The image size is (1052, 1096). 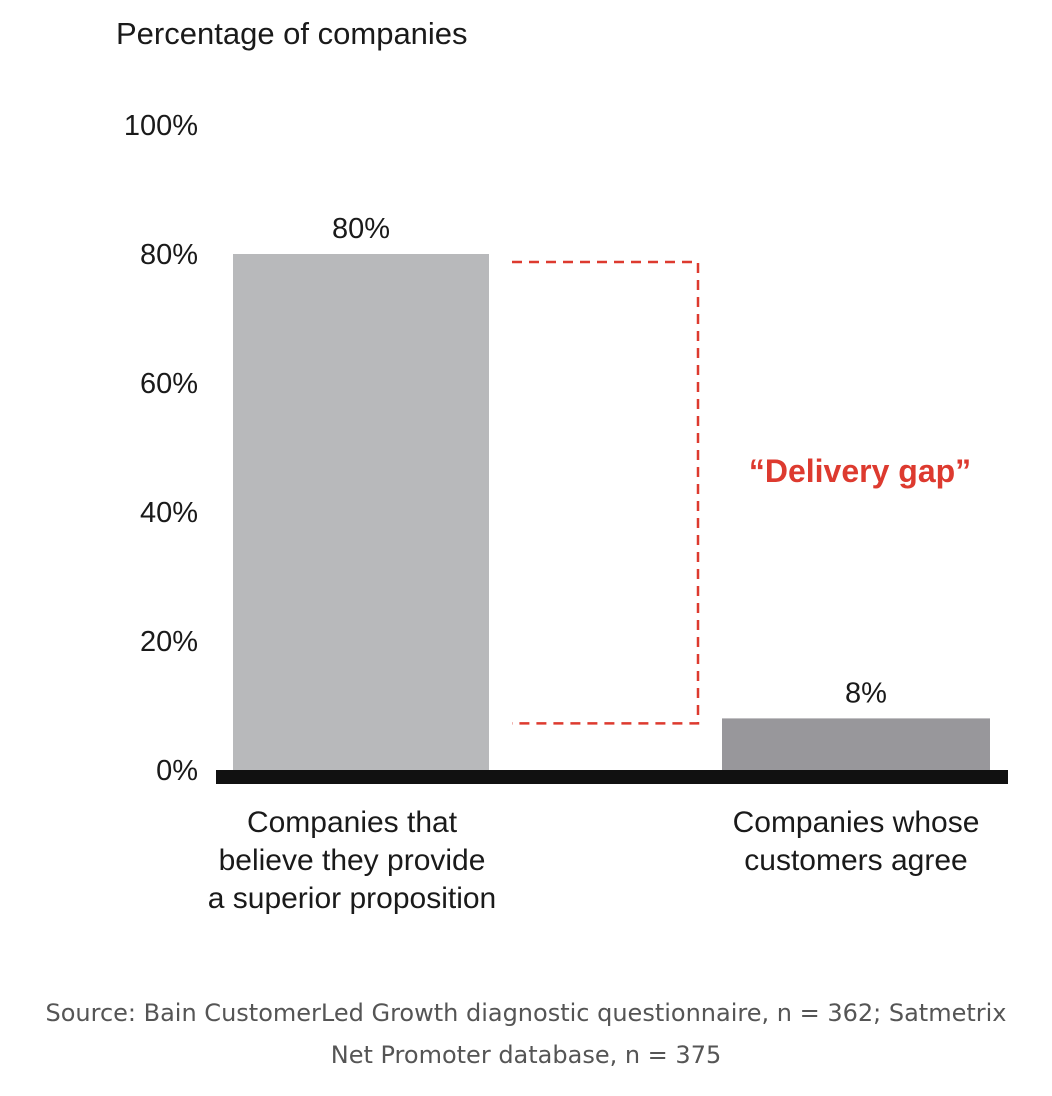 I want to click on y-axis-ticks: 0% 20% 40% 60% 80% 100%, so click(x=161, y=448).